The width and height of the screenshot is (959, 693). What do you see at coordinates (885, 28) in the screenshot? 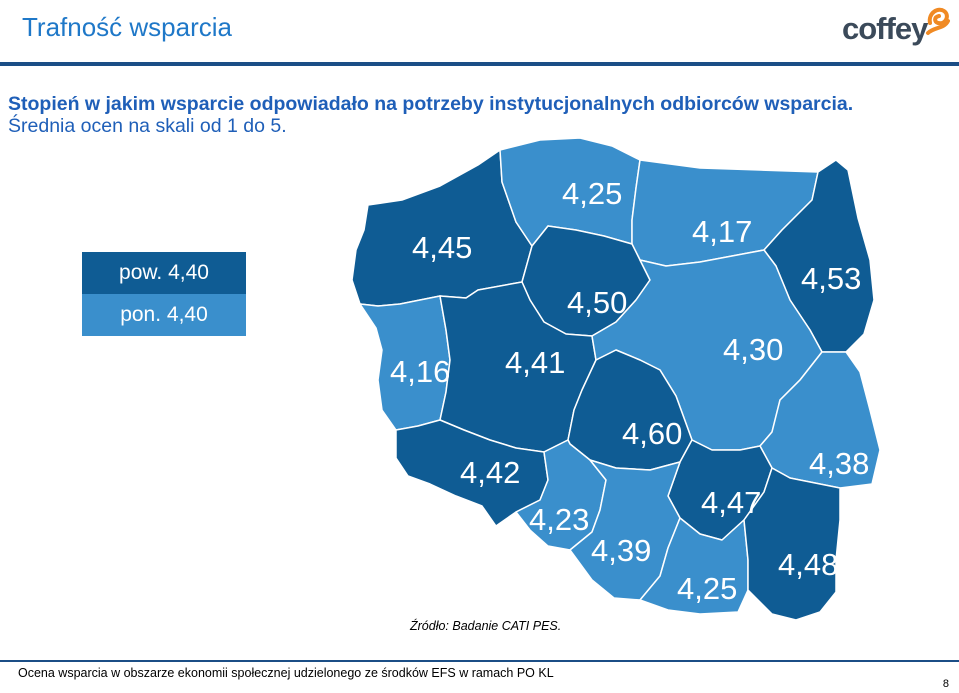
I see `logo-text: coffey` at bounding box center [885, 28].